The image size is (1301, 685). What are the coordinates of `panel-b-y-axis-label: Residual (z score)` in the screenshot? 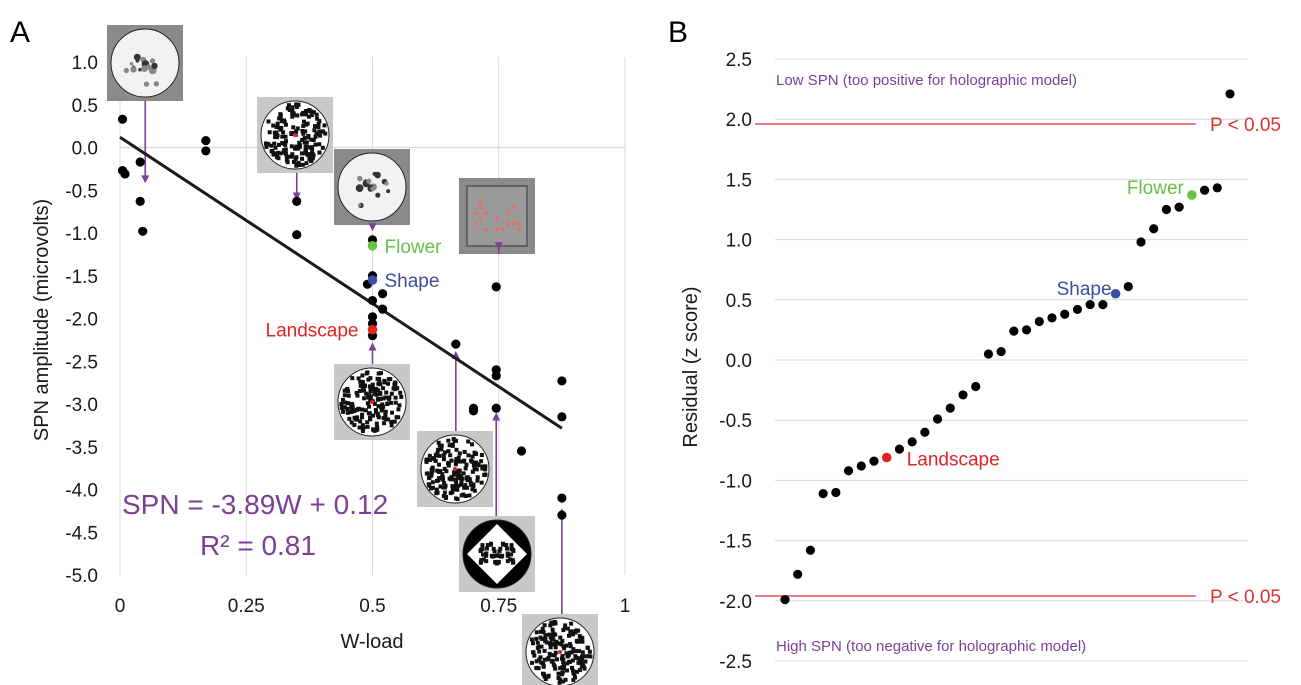 It's located at (691, 366).